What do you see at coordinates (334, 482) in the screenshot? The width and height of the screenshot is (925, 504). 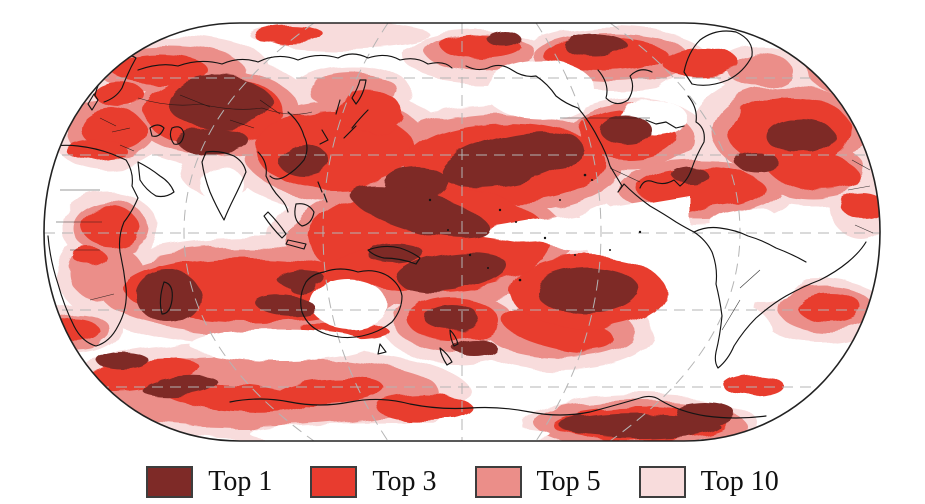 I see `legend-swatch-top3` at bounding box center [334, 482].